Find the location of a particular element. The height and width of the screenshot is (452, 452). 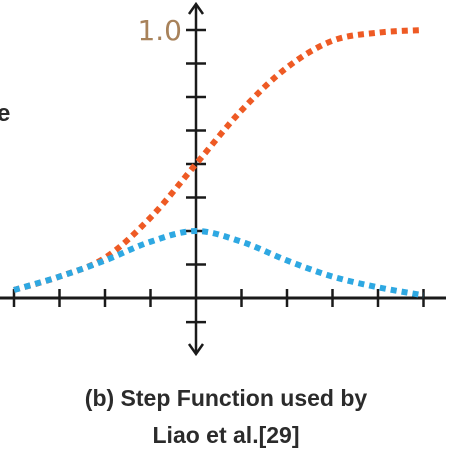

chart-tick-labels: 1.0 is located at coordinates (159, 30).